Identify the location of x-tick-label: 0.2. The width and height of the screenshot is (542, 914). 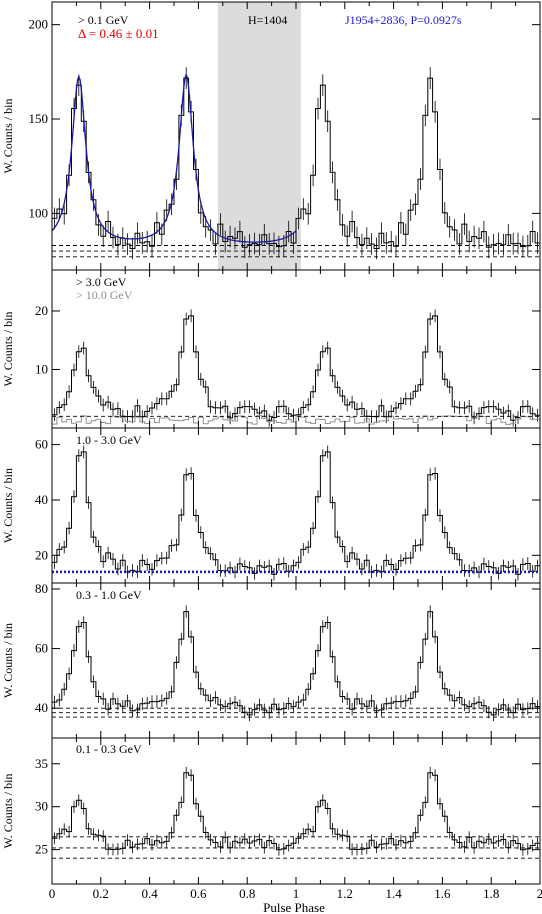
(101, 893).